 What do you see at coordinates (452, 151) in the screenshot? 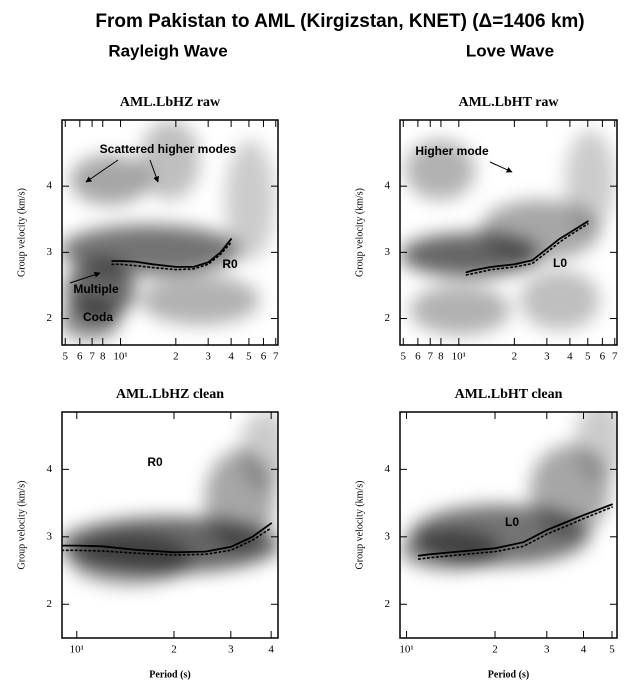
I see `annotation: Higher mode` at bounding box center [452, 151].